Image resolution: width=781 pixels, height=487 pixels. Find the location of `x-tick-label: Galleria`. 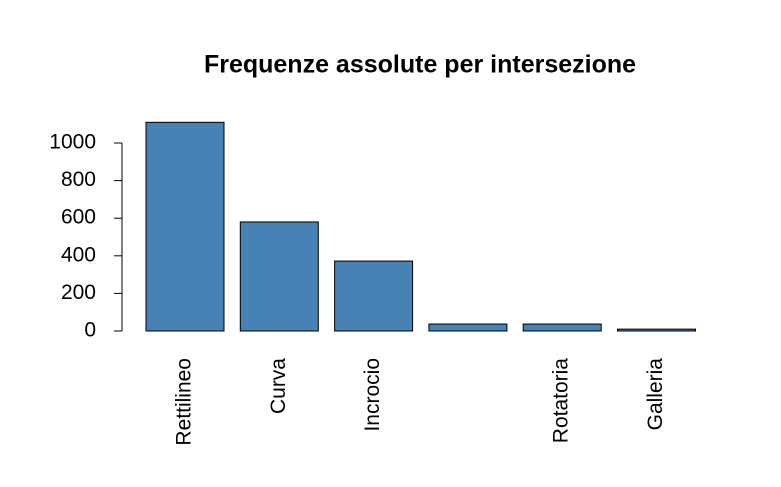

x-tick-label: Galleria is located at coordinates (655, 394).